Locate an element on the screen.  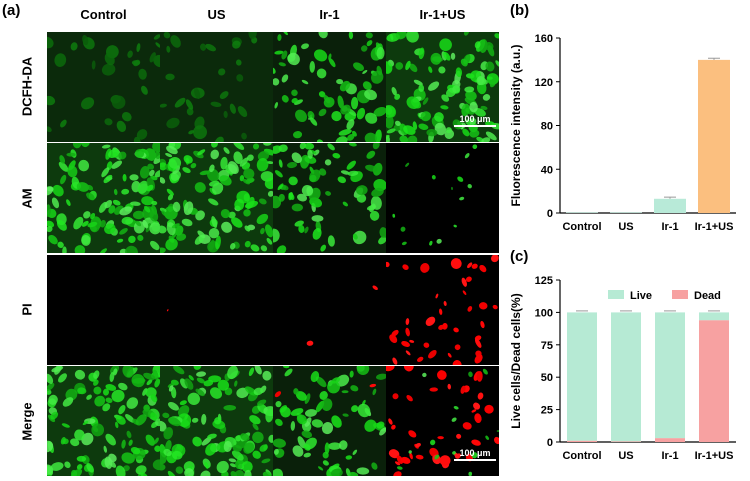
image-pi-us is located at coordinates (216, 310).